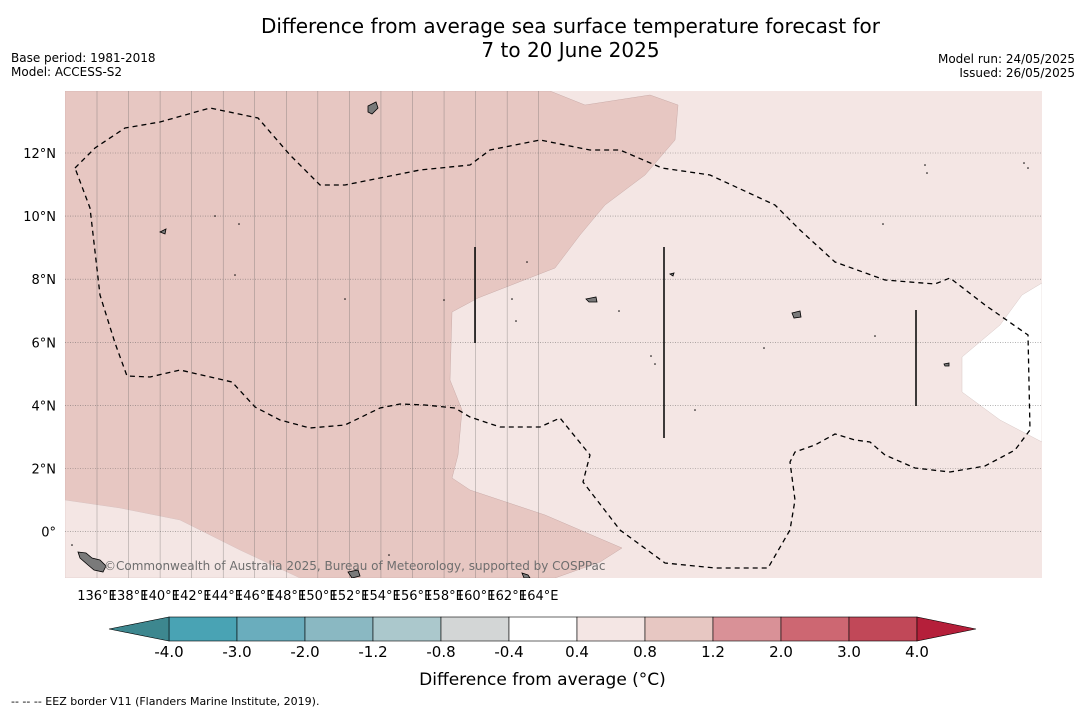 The width and height of the screenshot is (1085, 713). What do you see at coordinates (413, 596) in the screenshot?
I see `x-tick-label: 156°E` at bounding box center [413, 596].